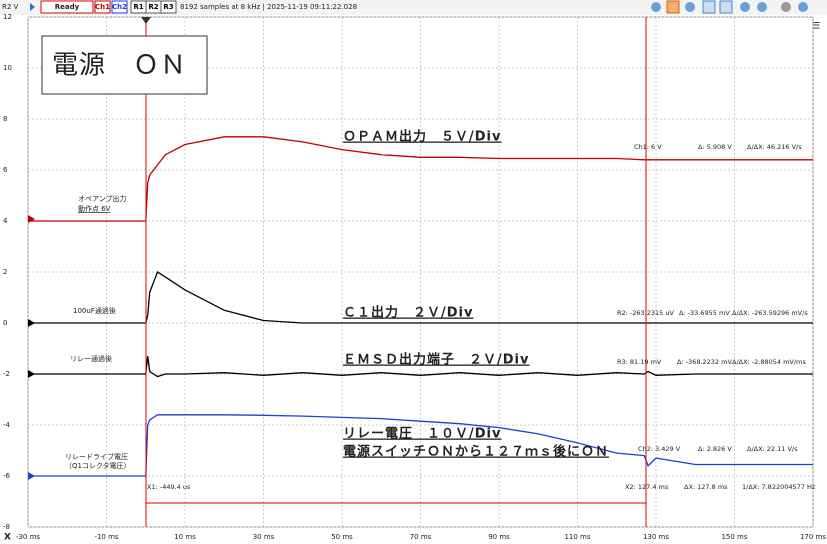 This screenshot has height=544, width=827. I want to click on y-tick-label: 4, so click(5, 221).